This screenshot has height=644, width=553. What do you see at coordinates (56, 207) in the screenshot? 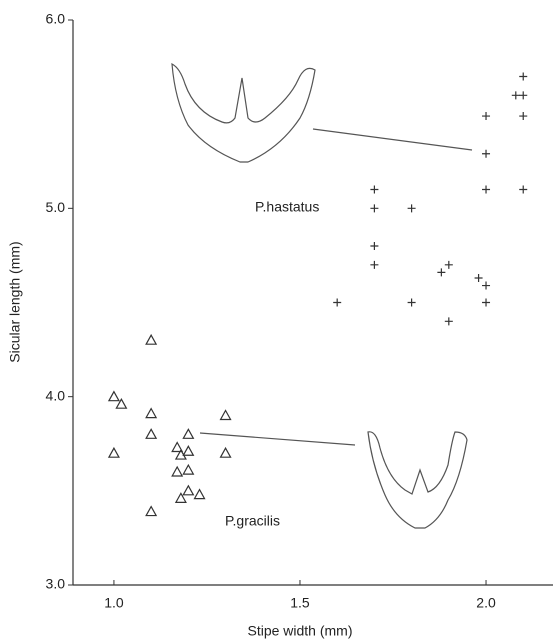
I see `y-tick-label: 5.0` at bounding box center [56, 207].